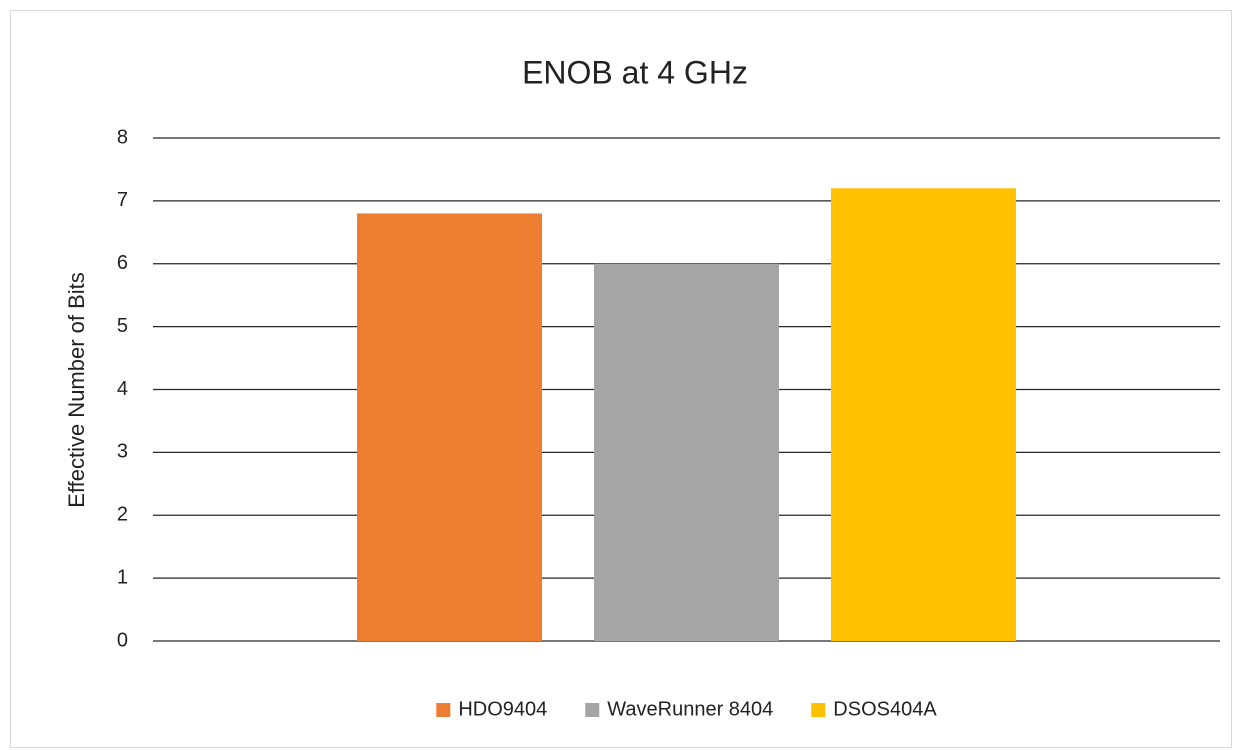 The image size is (1234, 750). I want to click on legend-label: WaveRunner 8404, so click(690, 709).